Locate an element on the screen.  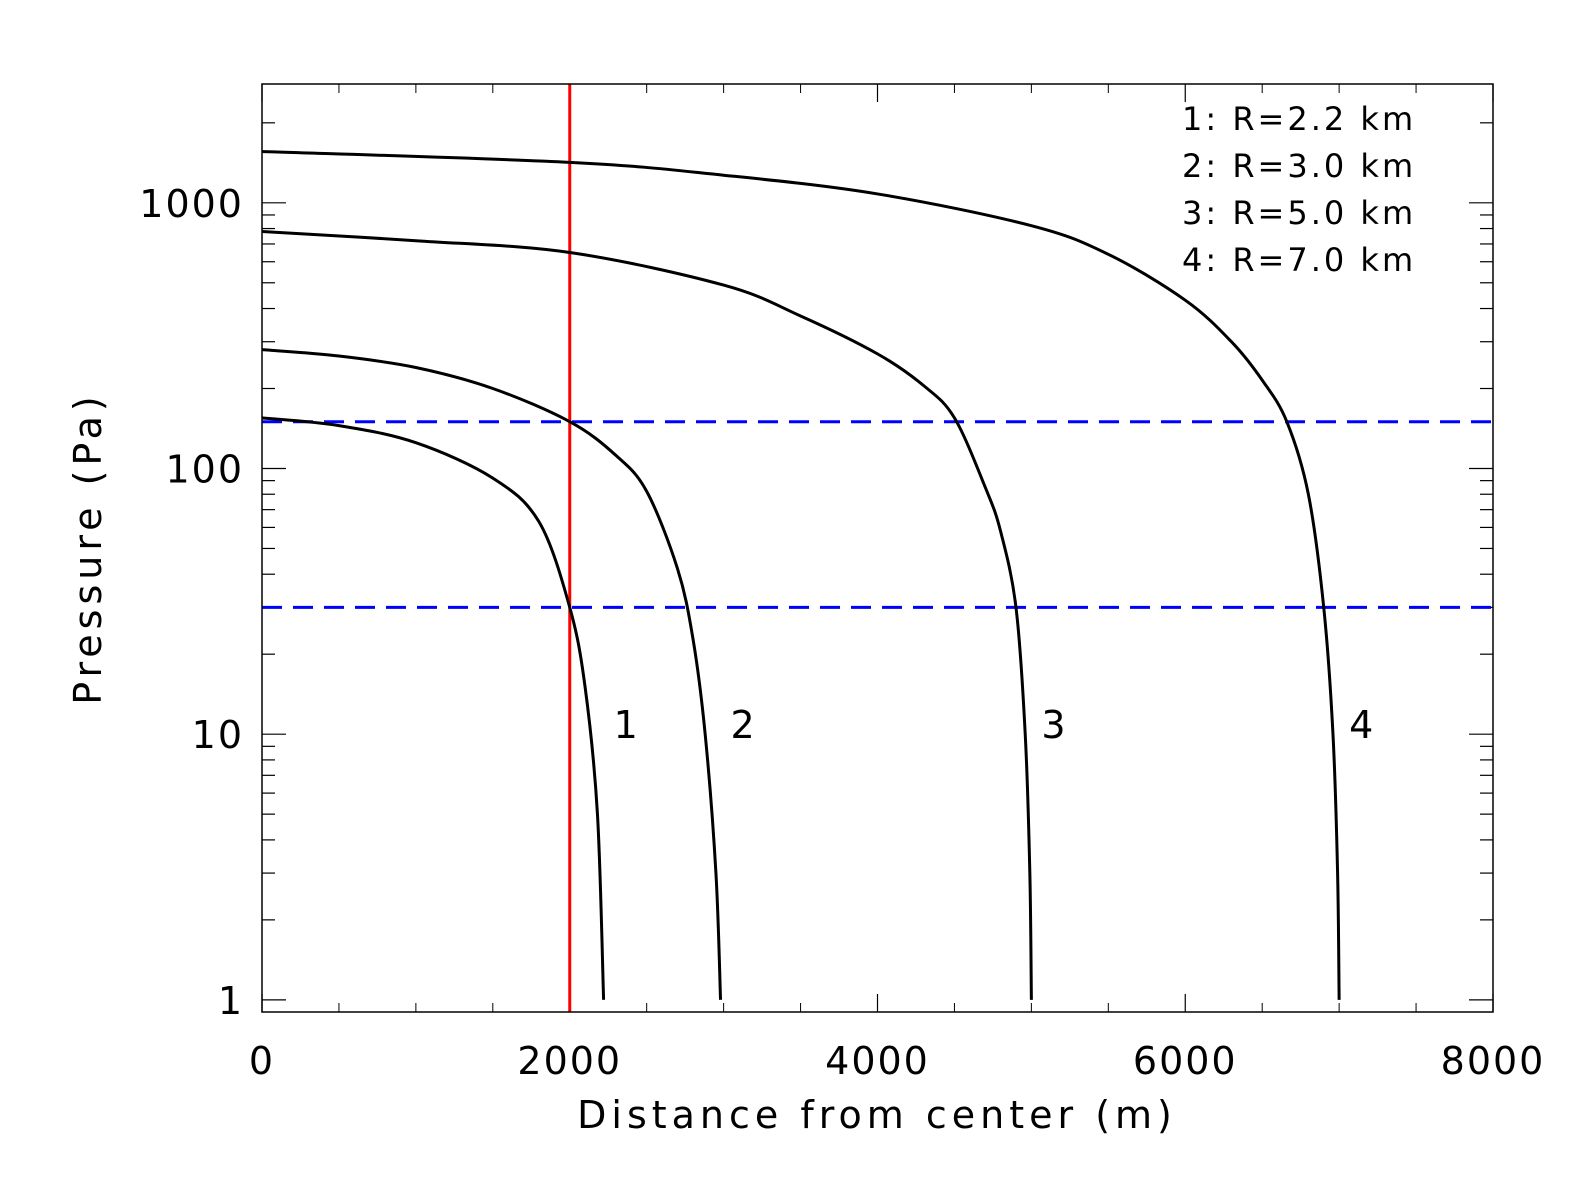
x-tick-label: 6000 is located at coordinates (1185, 1061).